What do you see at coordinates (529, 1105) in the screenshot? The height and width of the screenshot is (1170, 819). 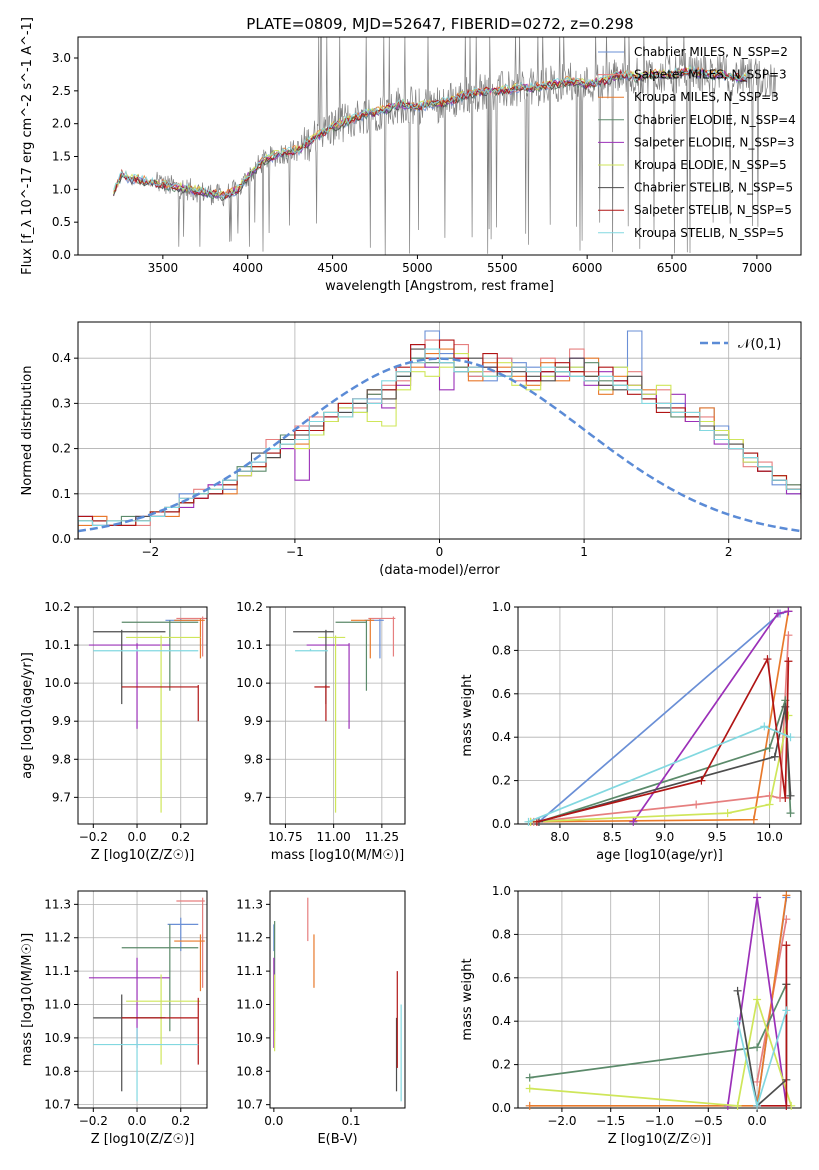 I see `marker-kroupa-miles` at bounding box center [529, 1105].